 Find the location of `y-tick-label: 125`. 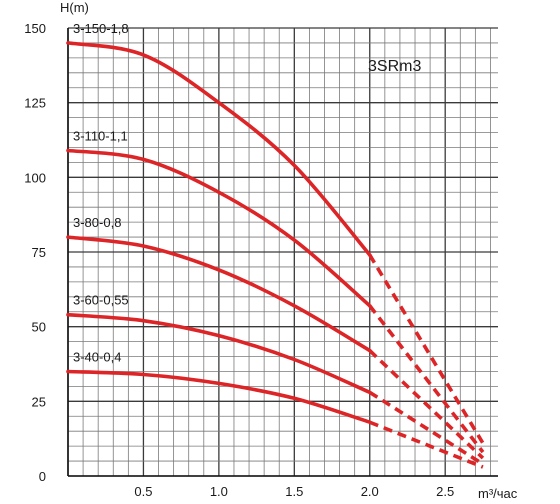

y-tick-label: 125 is located at coordinates (35, 103).